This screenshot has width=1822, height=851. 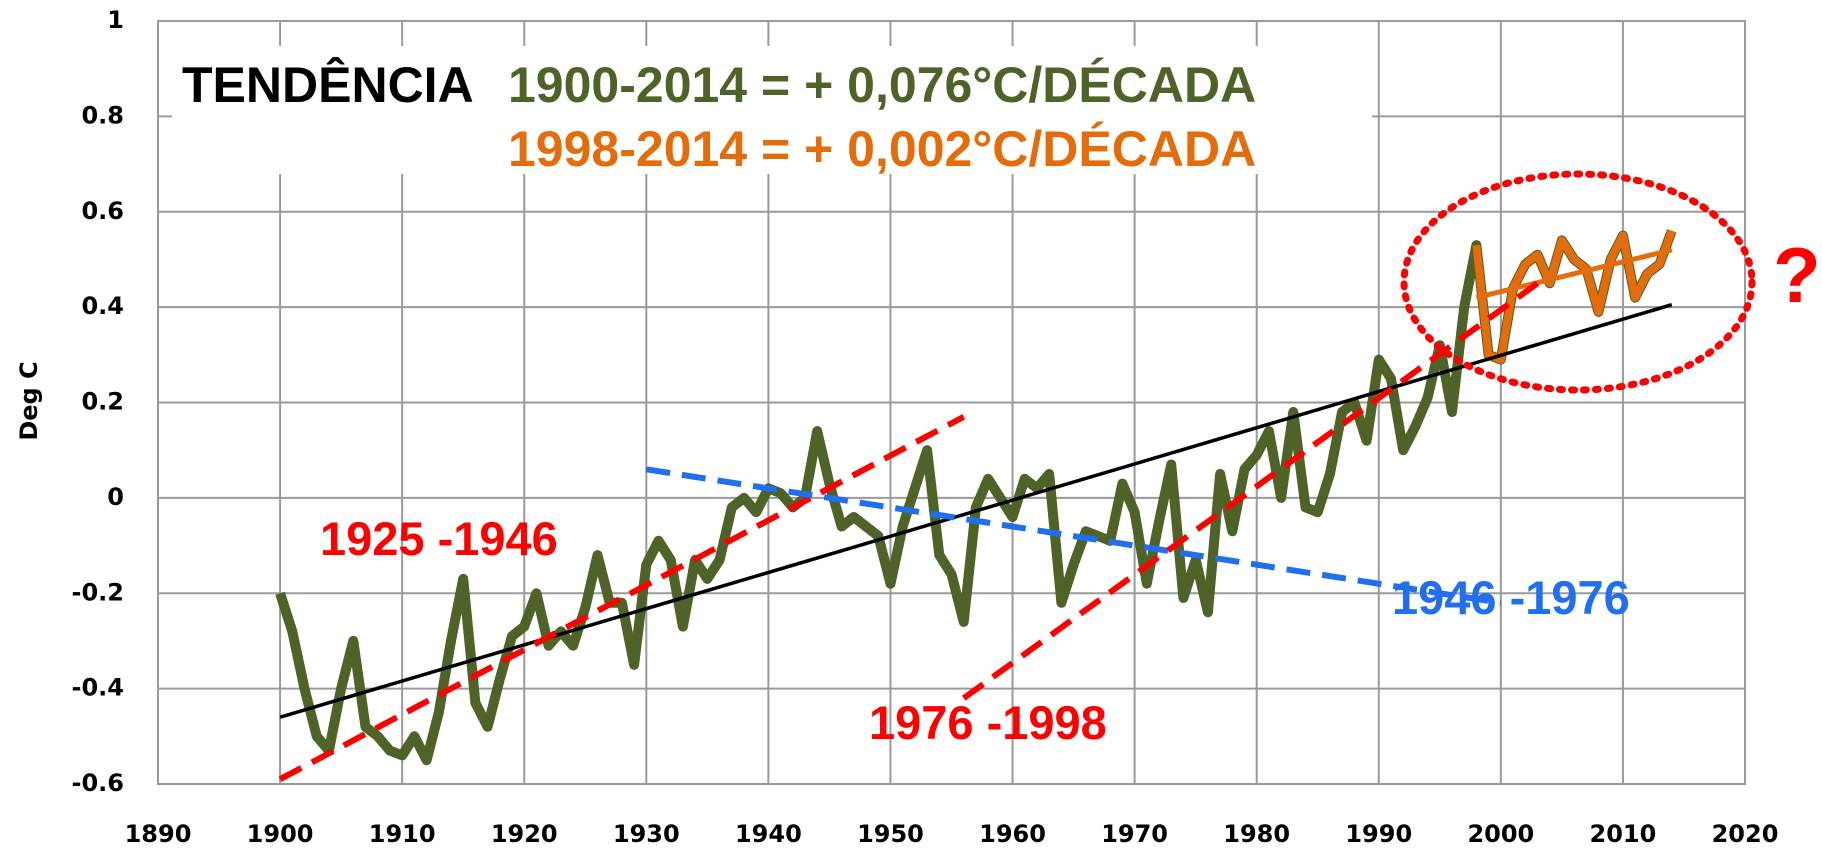 What do you see at coordinates (98, 592) in the screenshot?
I see `y-tick-label: -0.2` at bounding box center [98, 592].